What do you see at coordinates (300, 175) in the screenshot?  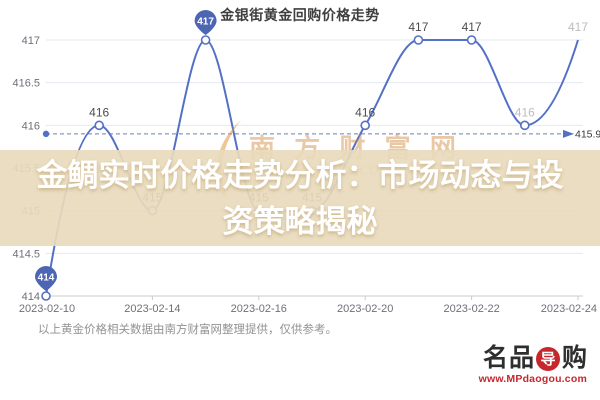 I see `headline-line1: 金鲷实时价格走势分析：市场动态与投` at bounding box center [300, 175].